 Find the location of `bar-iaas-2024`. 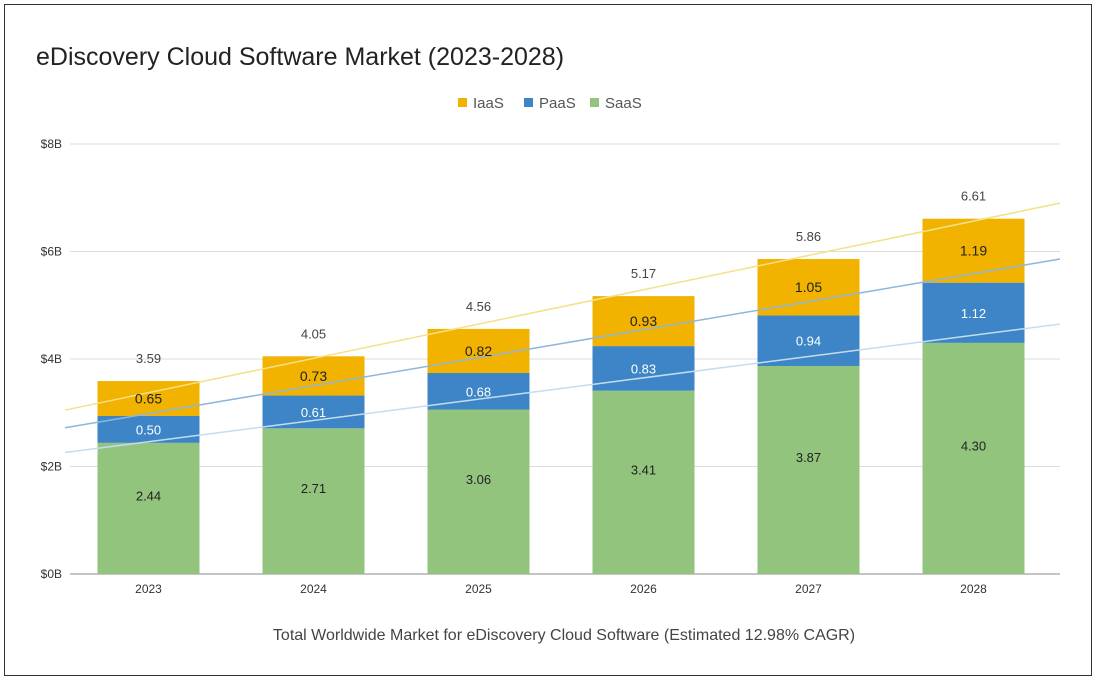

bar-iaas-2024 is located at coordinates (313, 376).